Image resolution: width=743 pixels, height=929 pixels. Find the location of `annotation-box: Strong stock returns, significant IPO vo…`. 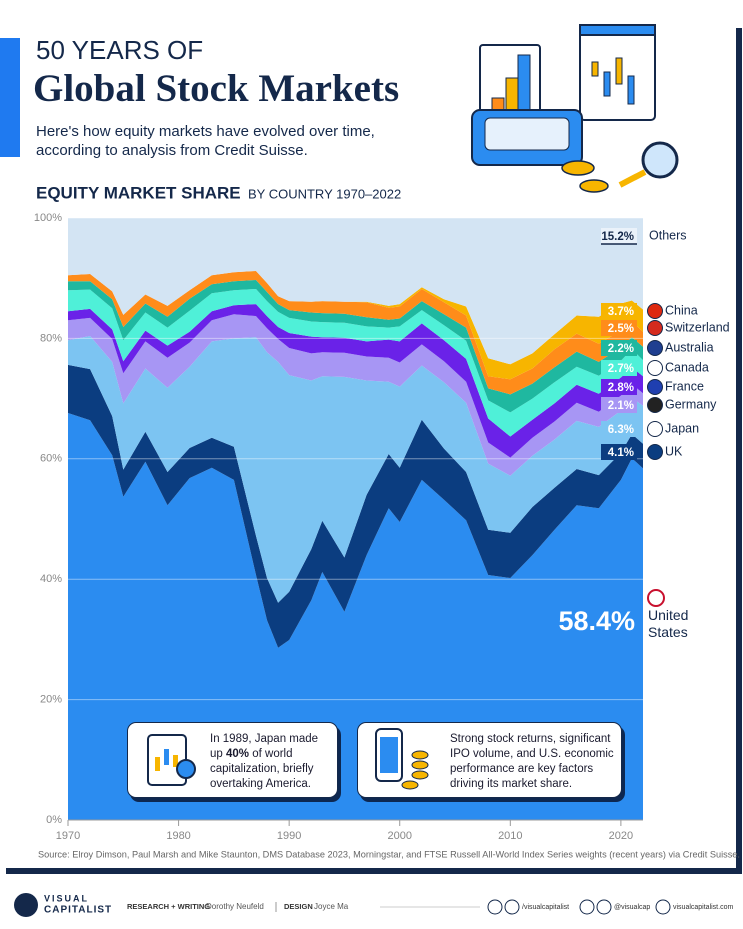

annotation-box: Strong stock returns, significant IPO vo… is located at coordinates (489, 760).